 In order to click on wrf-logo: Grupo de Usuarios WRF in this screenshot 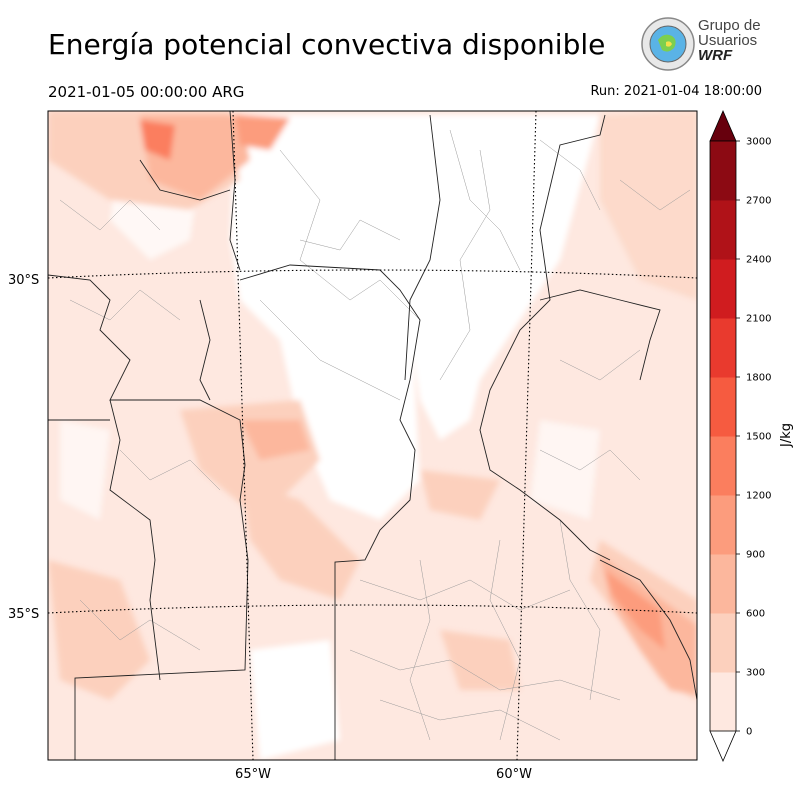, I will do `click(702, 44)`.